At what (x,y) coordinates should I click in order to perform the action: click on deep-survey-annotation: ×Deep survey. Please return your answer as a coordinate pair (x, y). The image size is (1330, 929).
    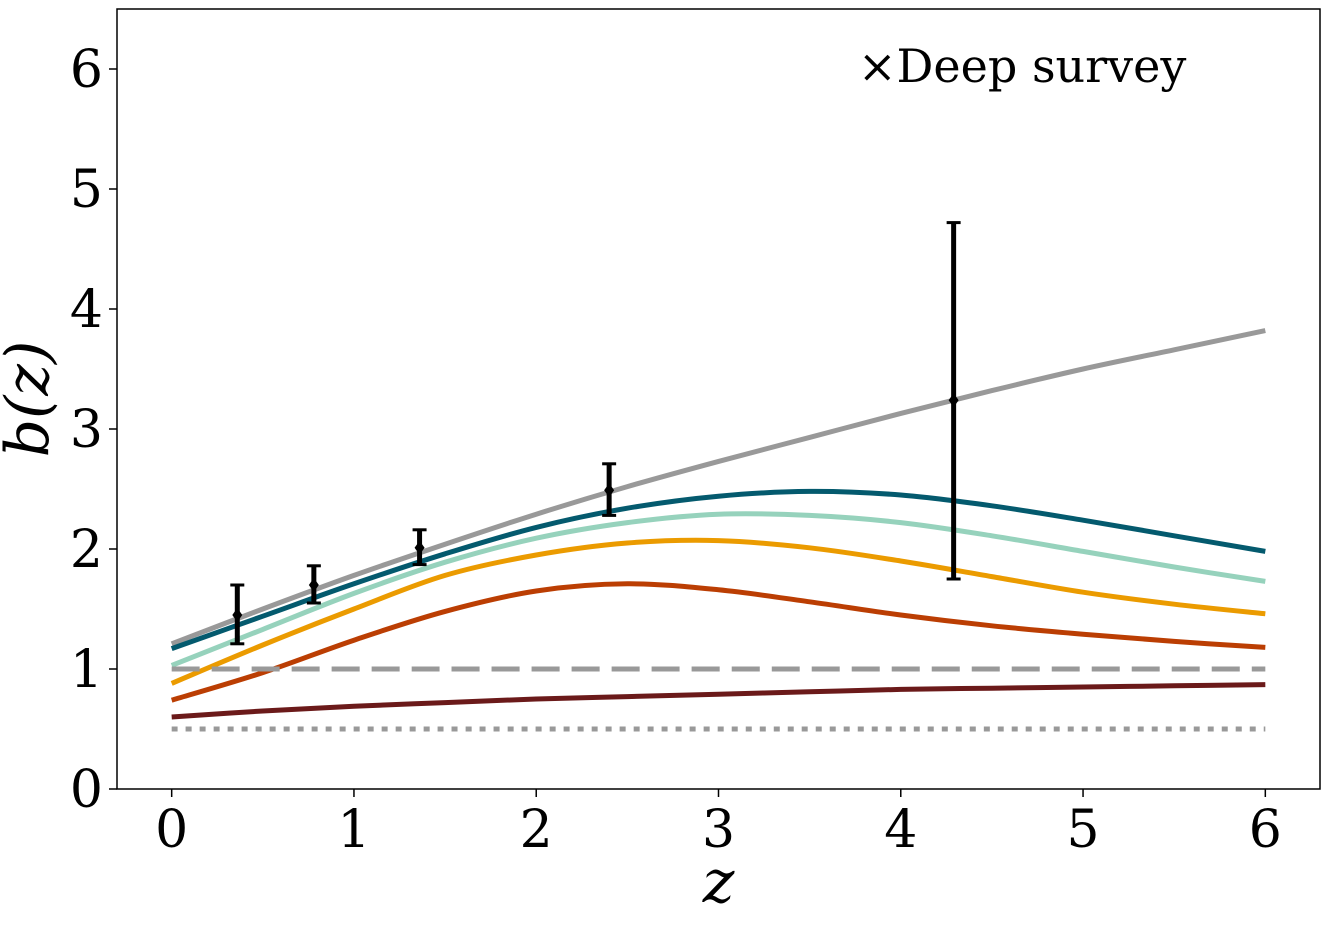
    Looking at the image, I should click on (1022, 66).